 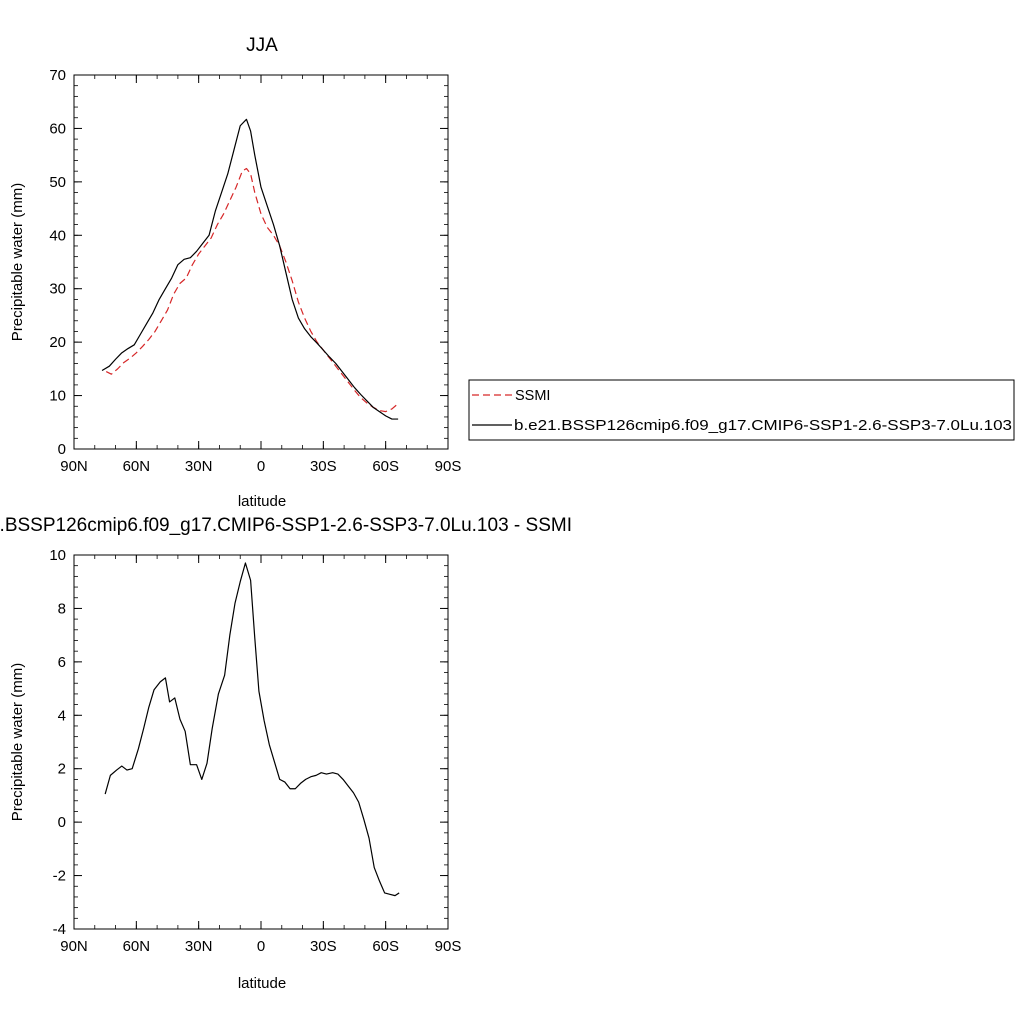 What do you see at coordinates (57, 235) in the screenshot?
I see `top-y-tick-label: 40` at bounding box center [57, 235].